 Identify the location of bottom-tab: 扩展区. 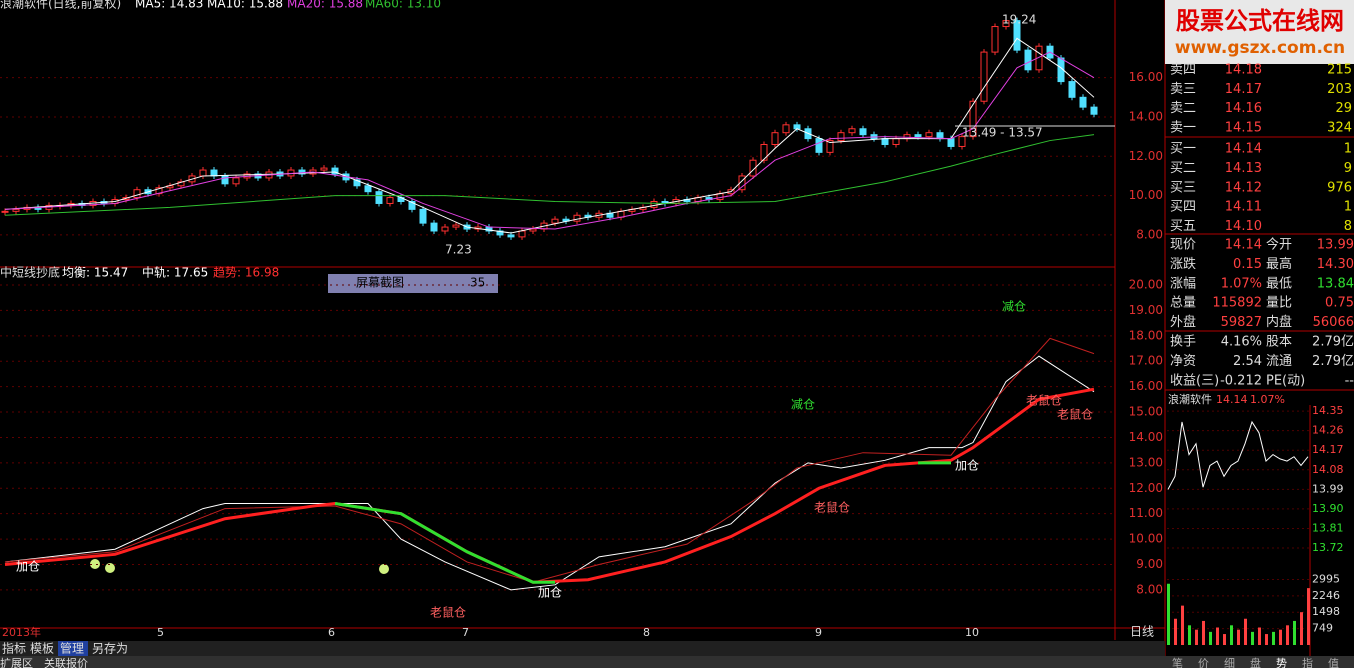
(16, 662).